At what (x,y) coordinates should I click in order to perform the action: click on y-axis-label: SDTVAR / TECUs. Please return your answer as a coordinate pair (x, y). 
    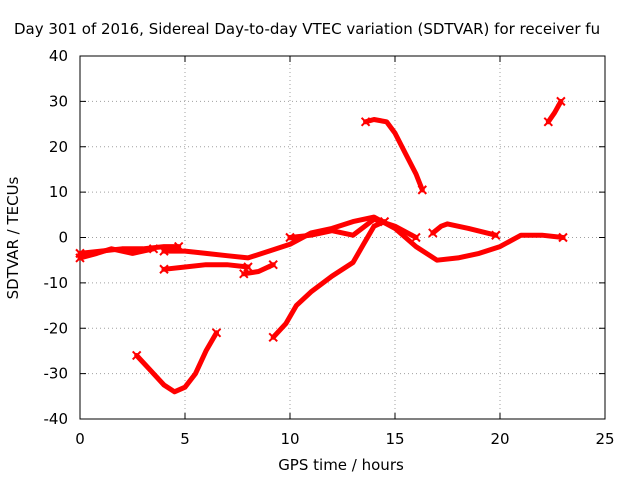
    Looking at the image, I should click on (13, 237).